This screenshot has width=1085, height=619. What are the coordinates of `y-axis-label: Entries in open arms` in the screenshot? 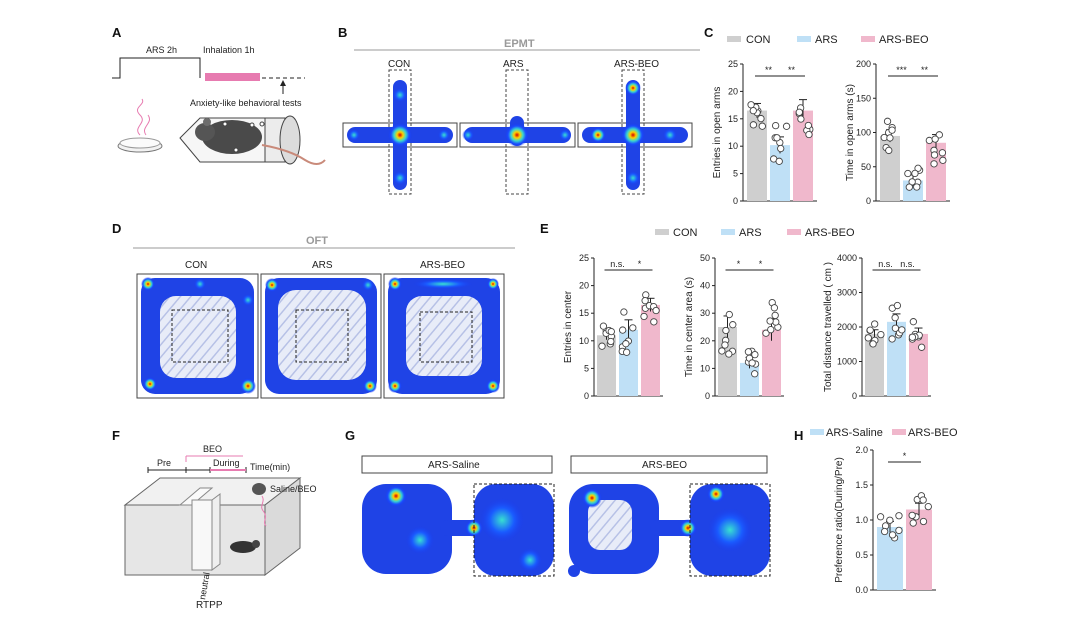 It's located at (717, 133).